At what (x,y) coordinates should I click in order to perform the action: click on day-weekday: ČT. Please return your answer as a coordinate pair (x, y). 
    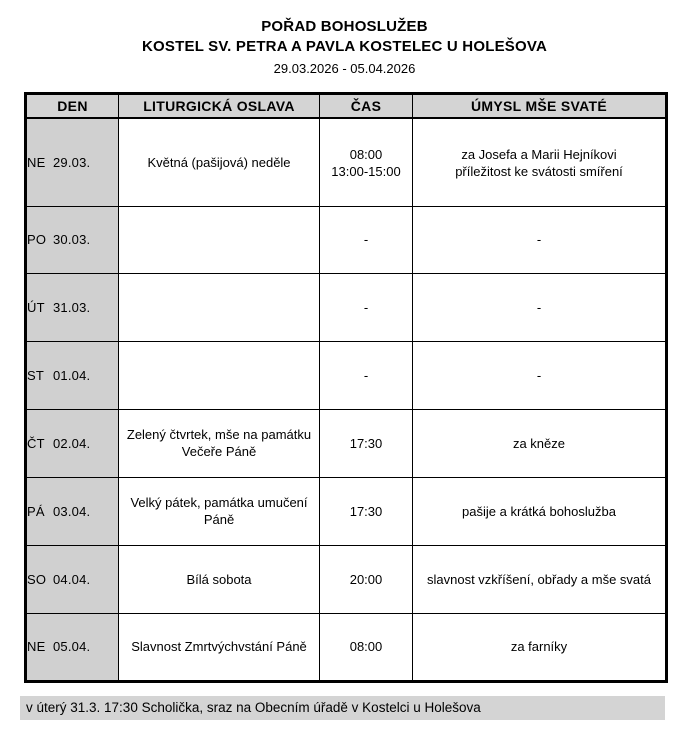
    Looking at the image, I should click on (36, 443).